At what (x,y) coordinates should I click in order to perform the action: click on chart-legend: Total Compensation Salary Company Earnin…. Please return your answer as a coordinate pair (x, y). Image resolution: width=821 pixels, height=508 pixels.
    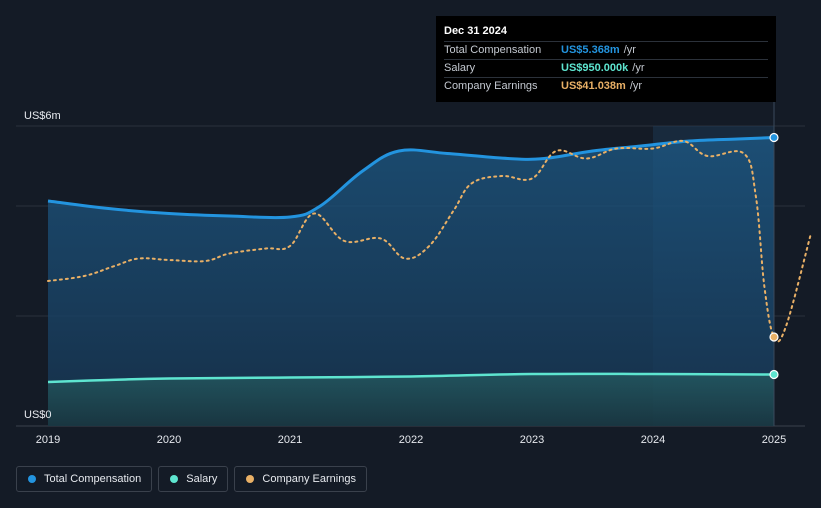
    Looking at the image, I should click on (191, 479).